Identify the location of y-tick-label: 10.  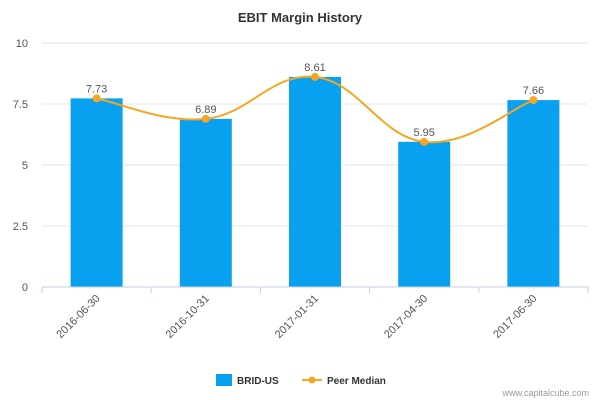
(22, 44).